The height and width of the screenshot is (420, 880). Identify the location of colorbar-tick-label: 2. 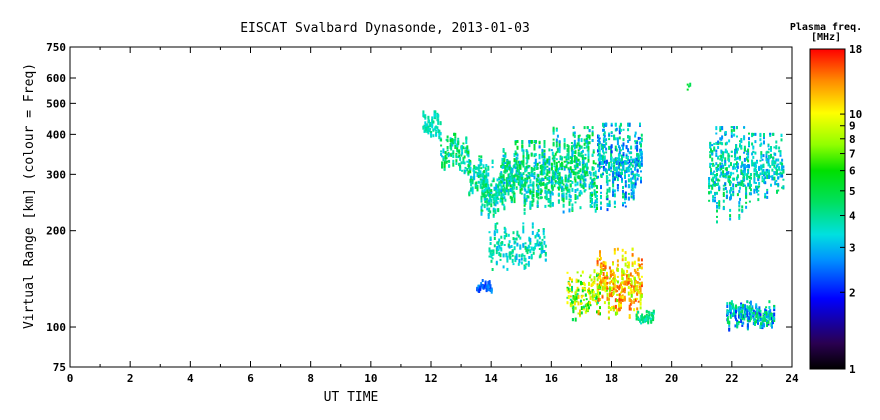
(852, 292).